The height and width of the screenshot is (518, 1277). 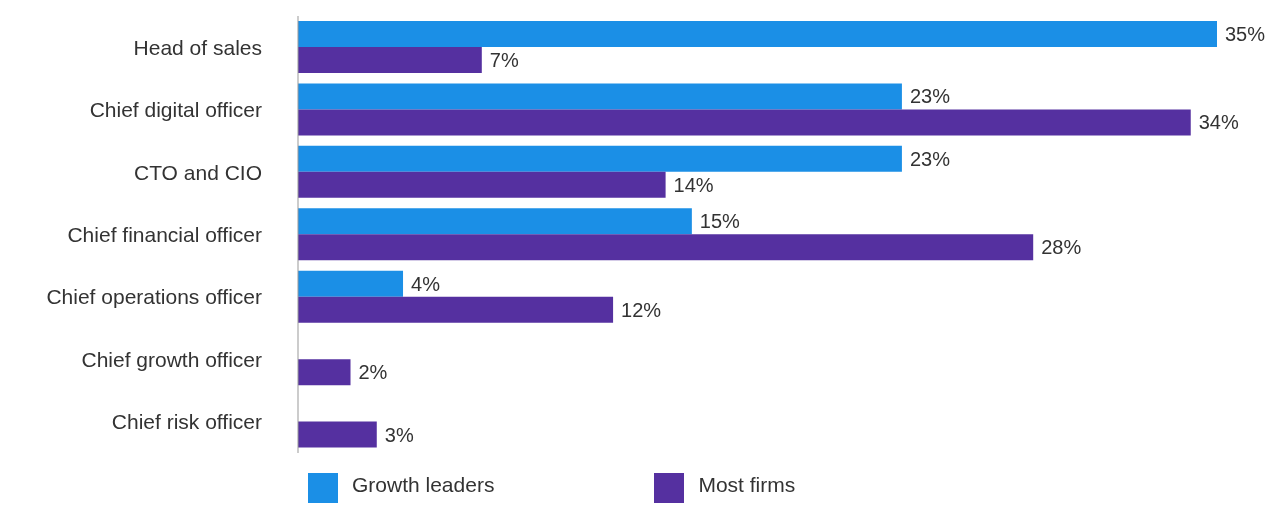 I want to click on data-label: 12%, so click(x=641, y=309).